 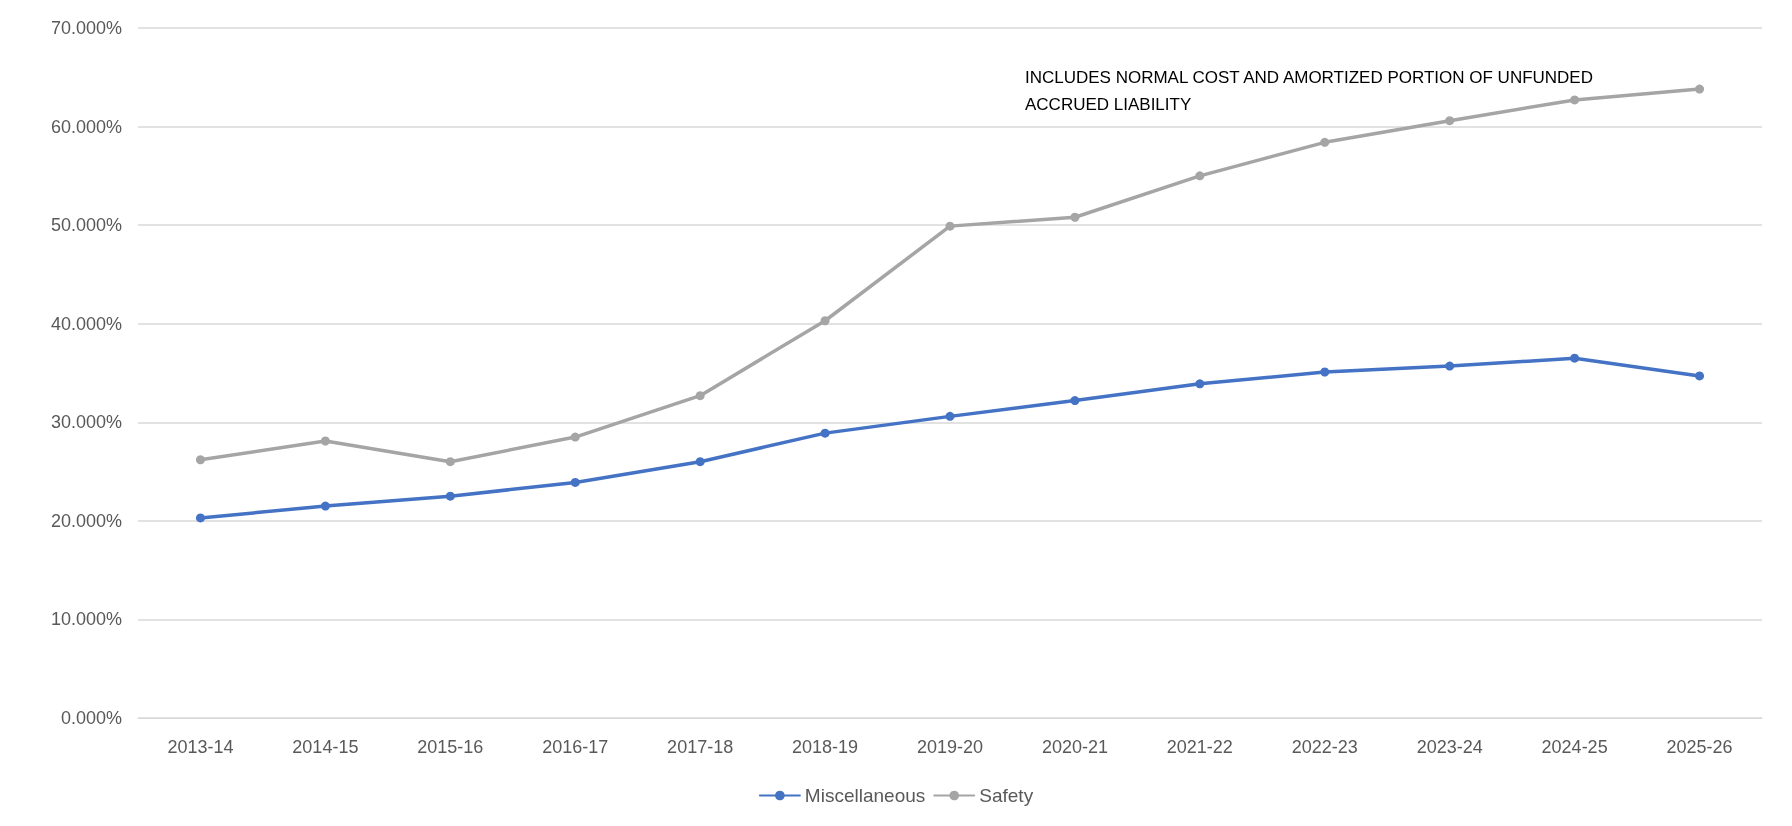 I want to click on x-tick-label: 2018-19, so click(x=825, y=747).